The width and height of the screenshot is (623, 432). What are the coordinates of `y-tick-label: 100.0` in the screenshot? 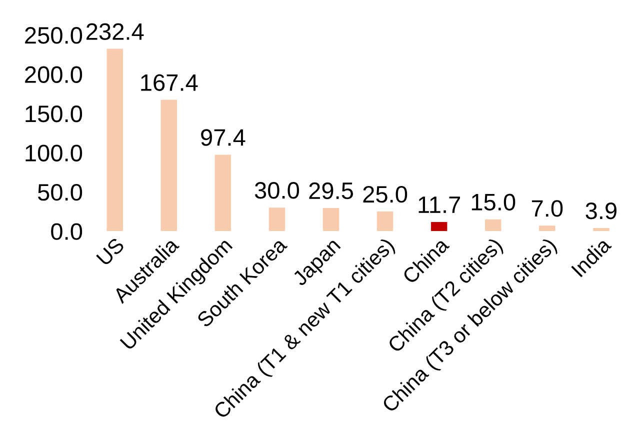 It's located at (54, 153).